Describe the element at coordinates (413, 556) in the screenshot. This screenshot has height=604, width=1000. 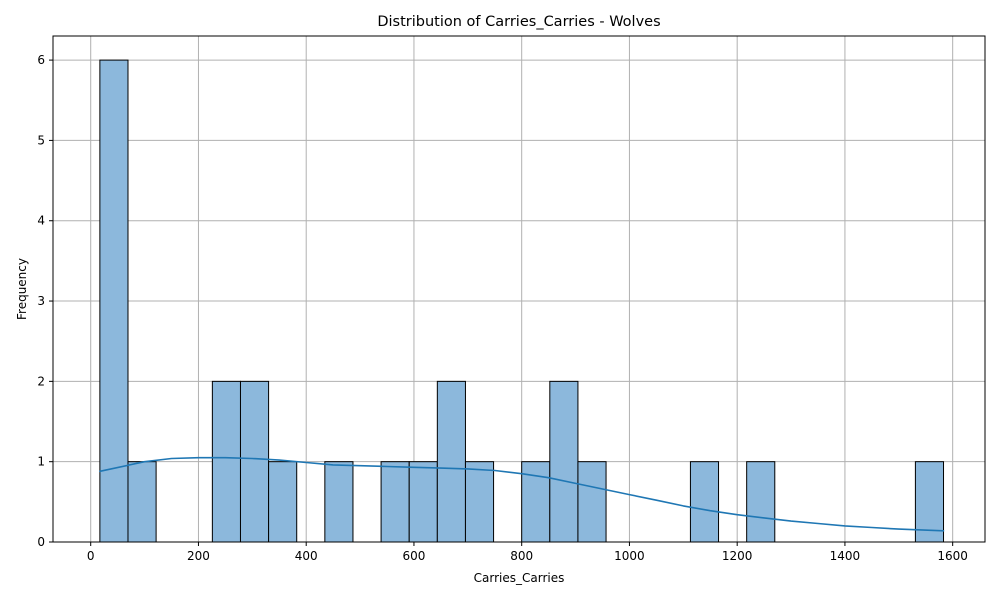
I see `x-tick-label: 600` at that location.